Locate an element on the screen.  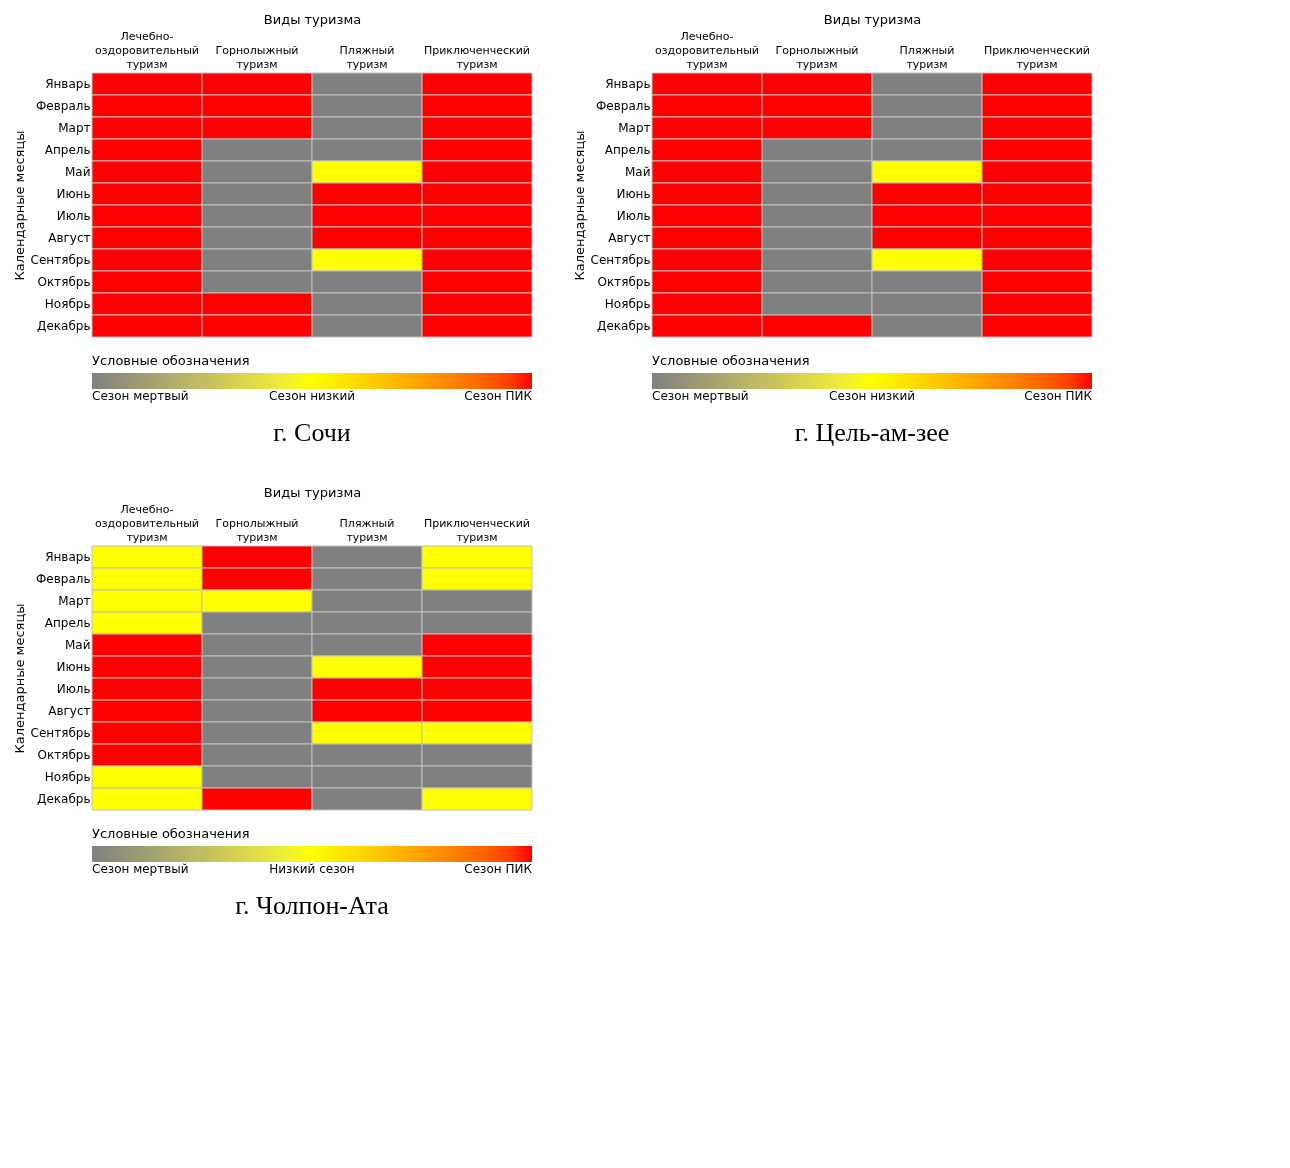
text: г. Цель-ам-зее is located at coordinates (872, 432).